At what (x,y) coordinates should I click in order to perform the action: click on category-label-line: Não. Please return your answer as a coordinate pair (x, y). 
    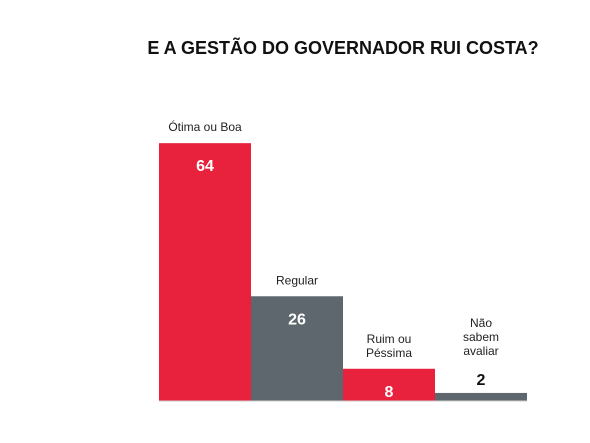
    Looking at the image, I should click on (481, 323).